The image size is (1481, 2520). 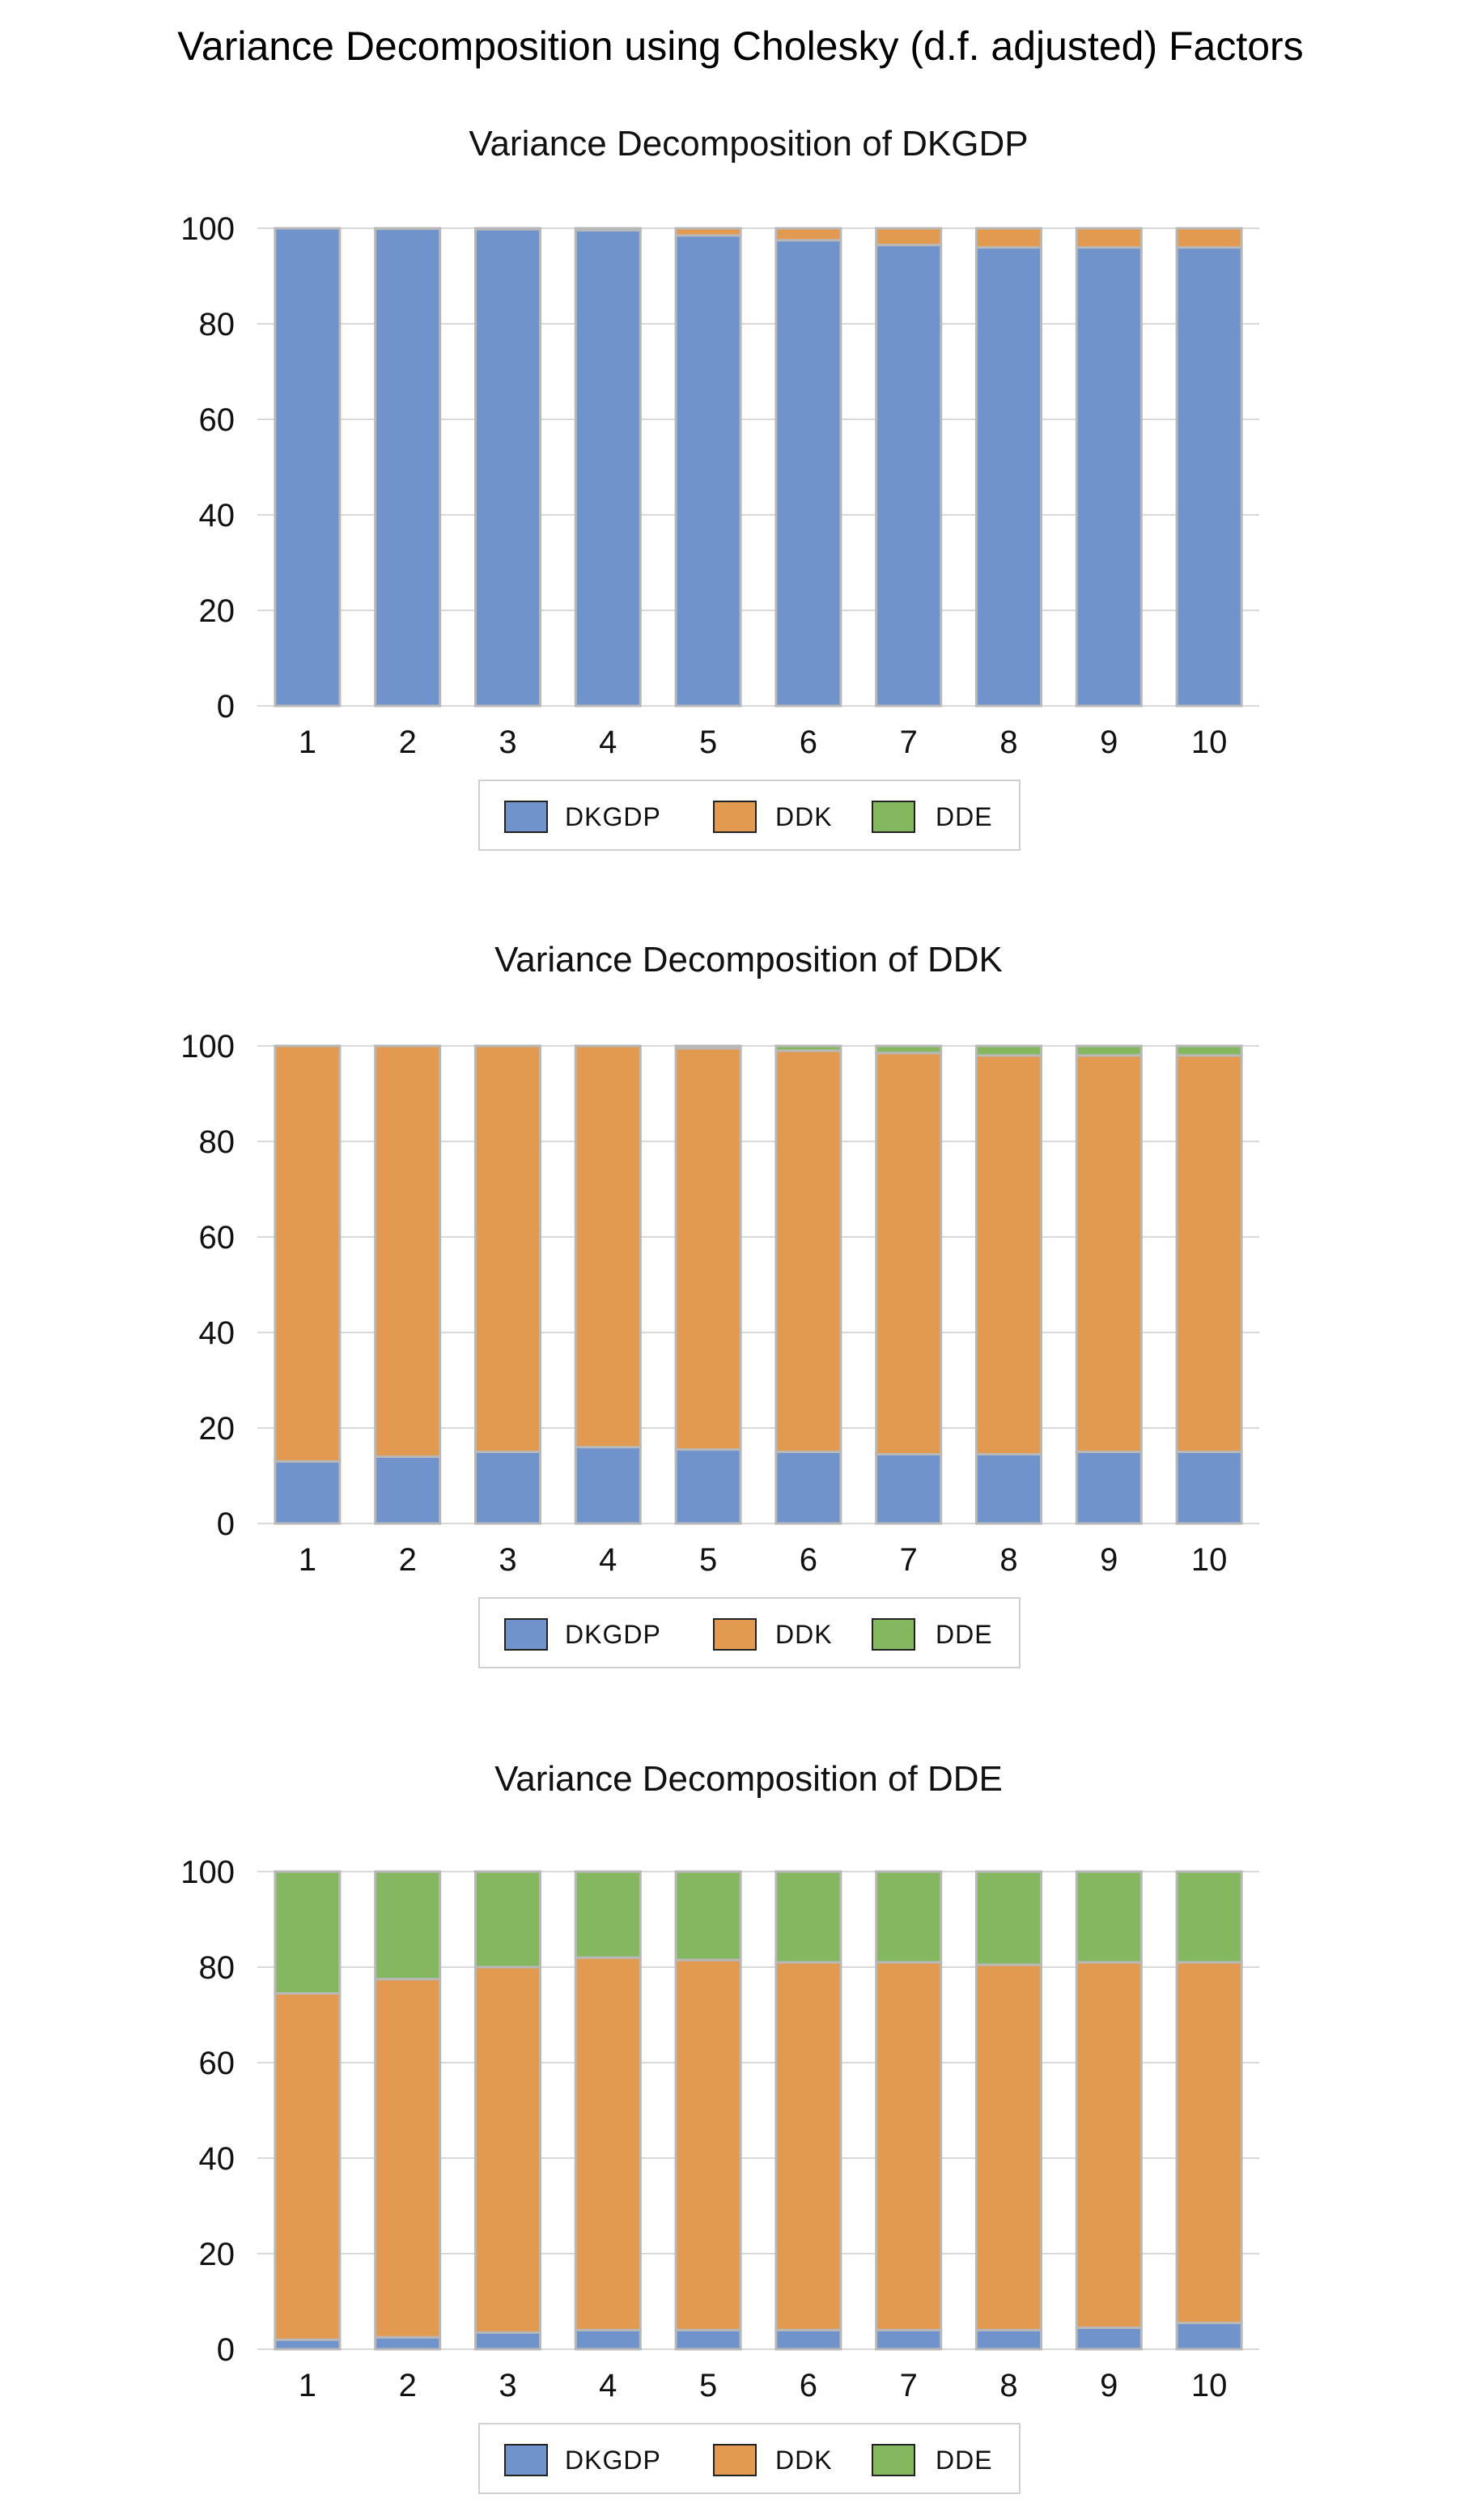 I want to click on legend-frame, so click(x=749, y=815).